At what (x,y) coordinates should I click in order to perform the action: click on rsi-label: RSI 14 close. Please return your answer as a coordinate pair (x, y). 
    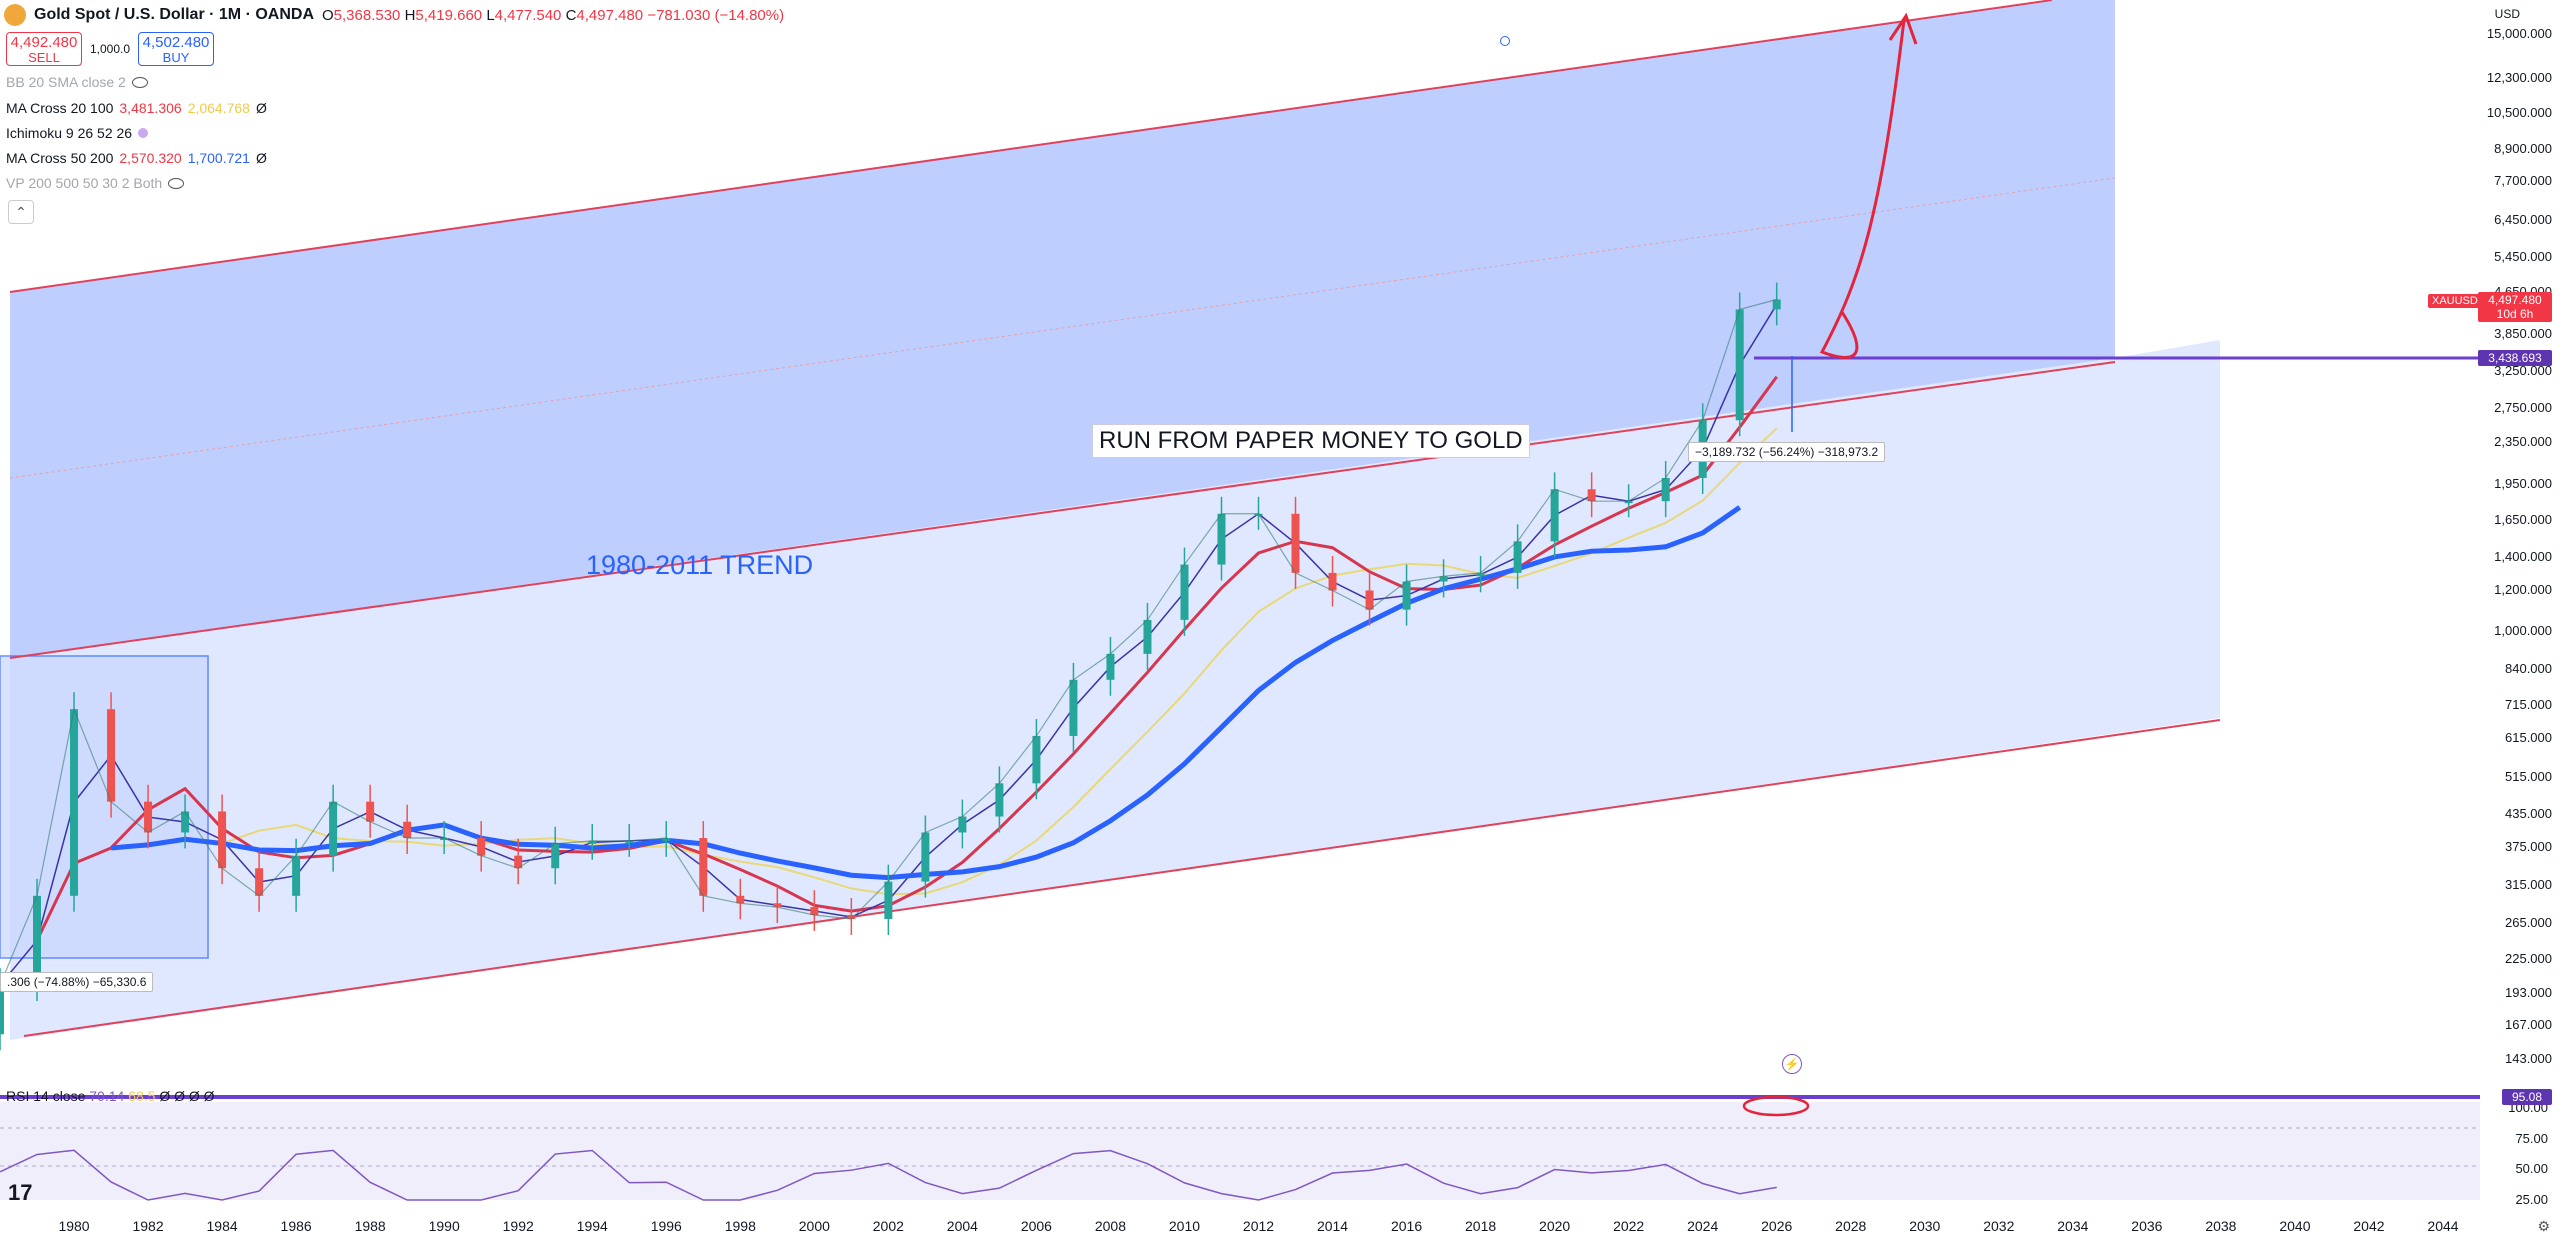
    Looking at the image, I should click on (46, 1096).